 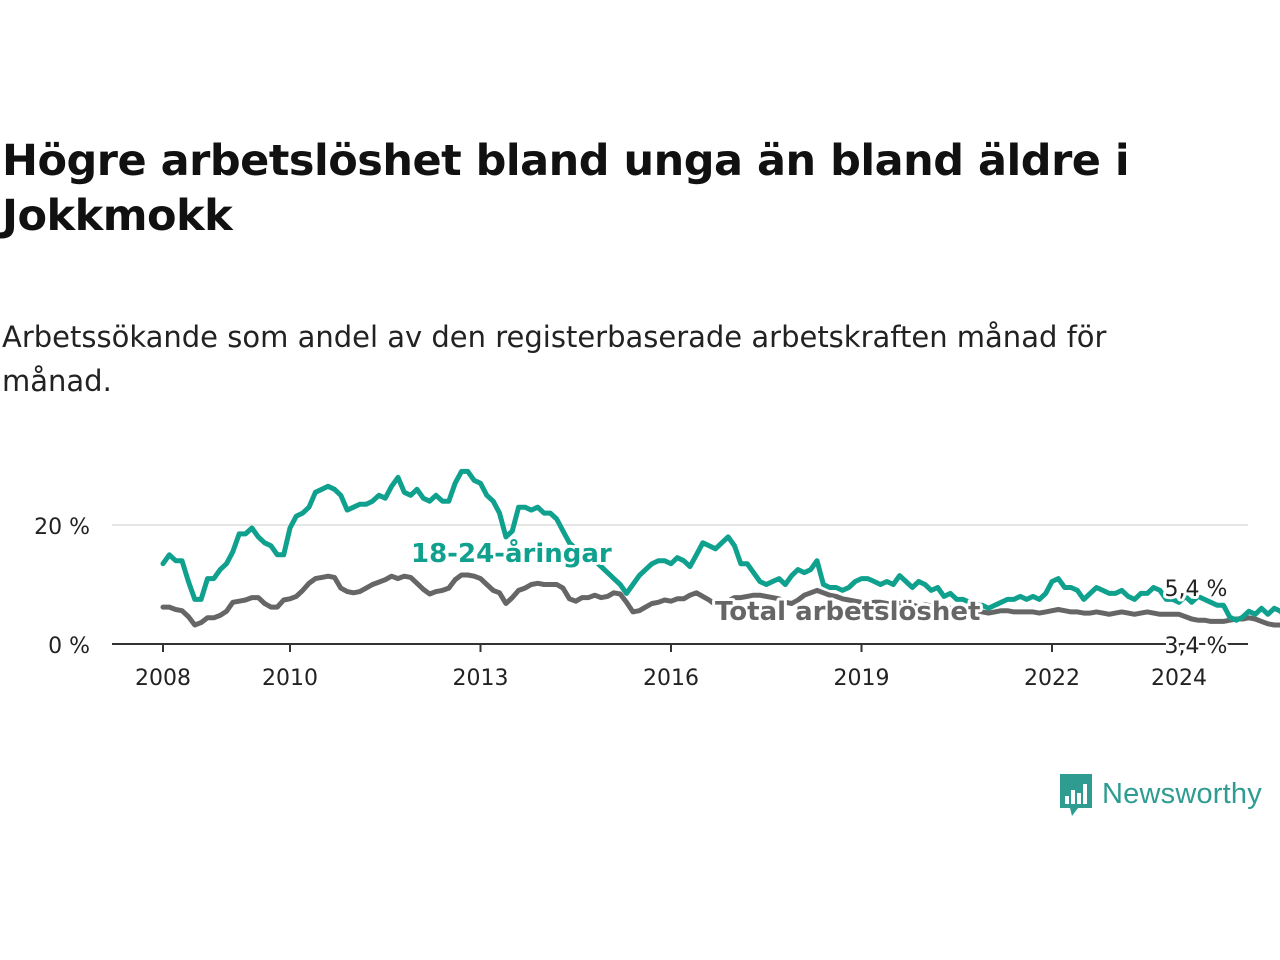 I want to click on x-tick-label: 2024, so click(x=1179, y=678).